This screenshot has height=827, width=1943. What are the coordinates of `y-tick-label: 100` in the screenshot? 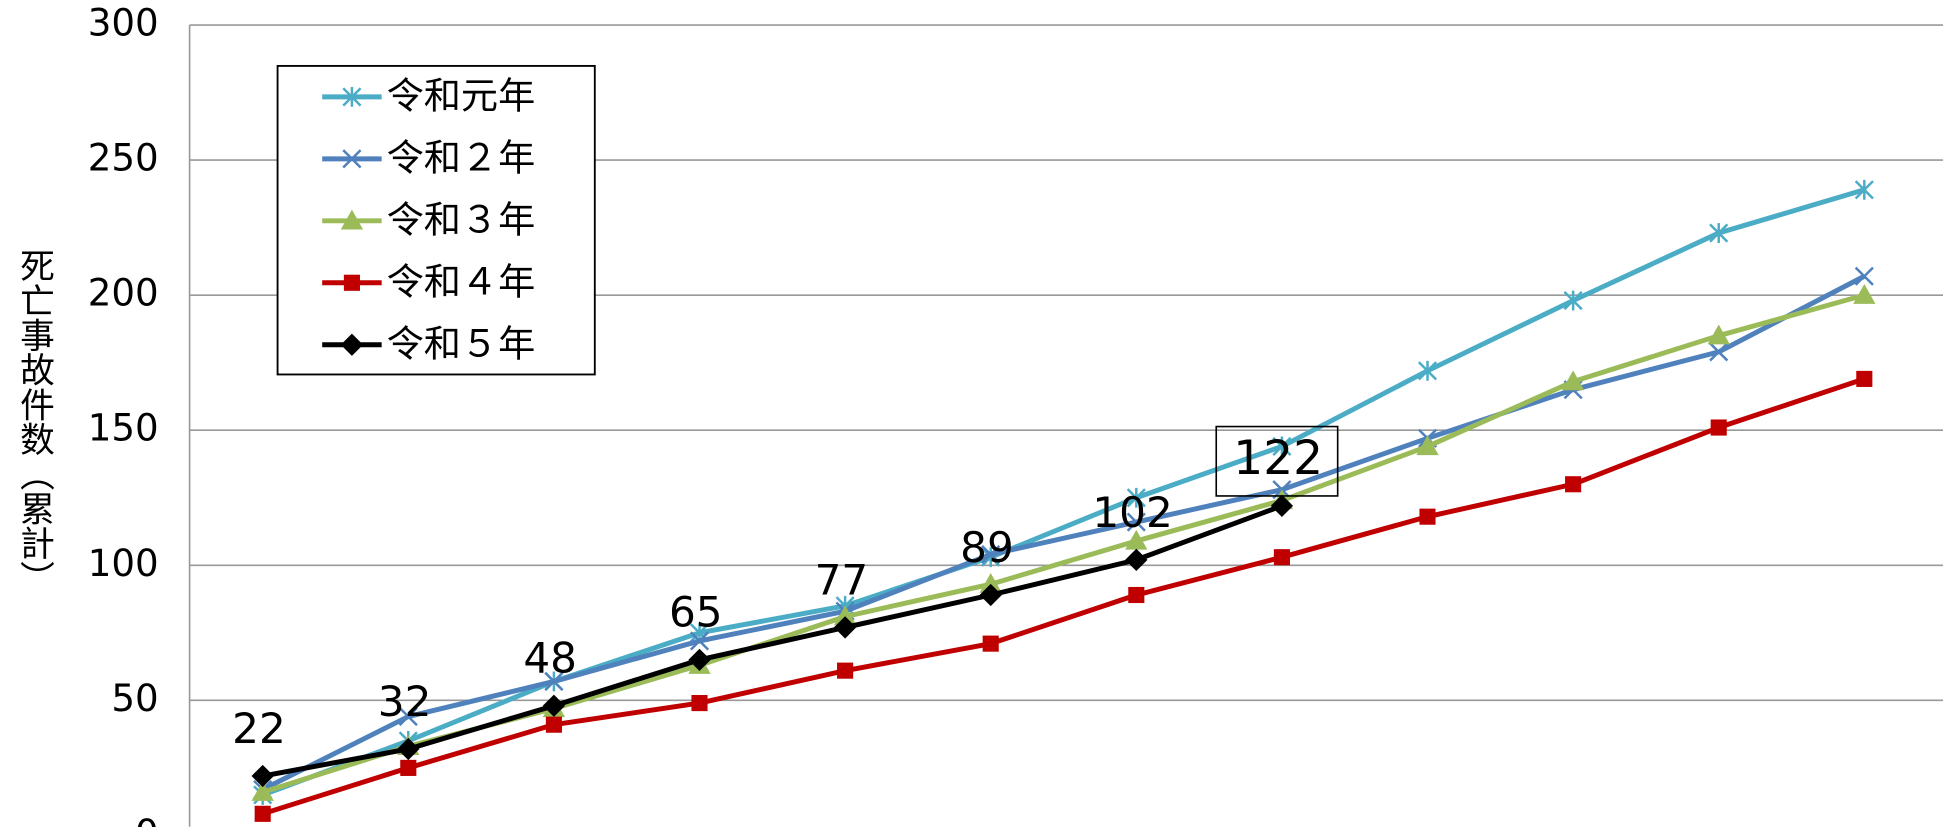 It's located at (123, 563).